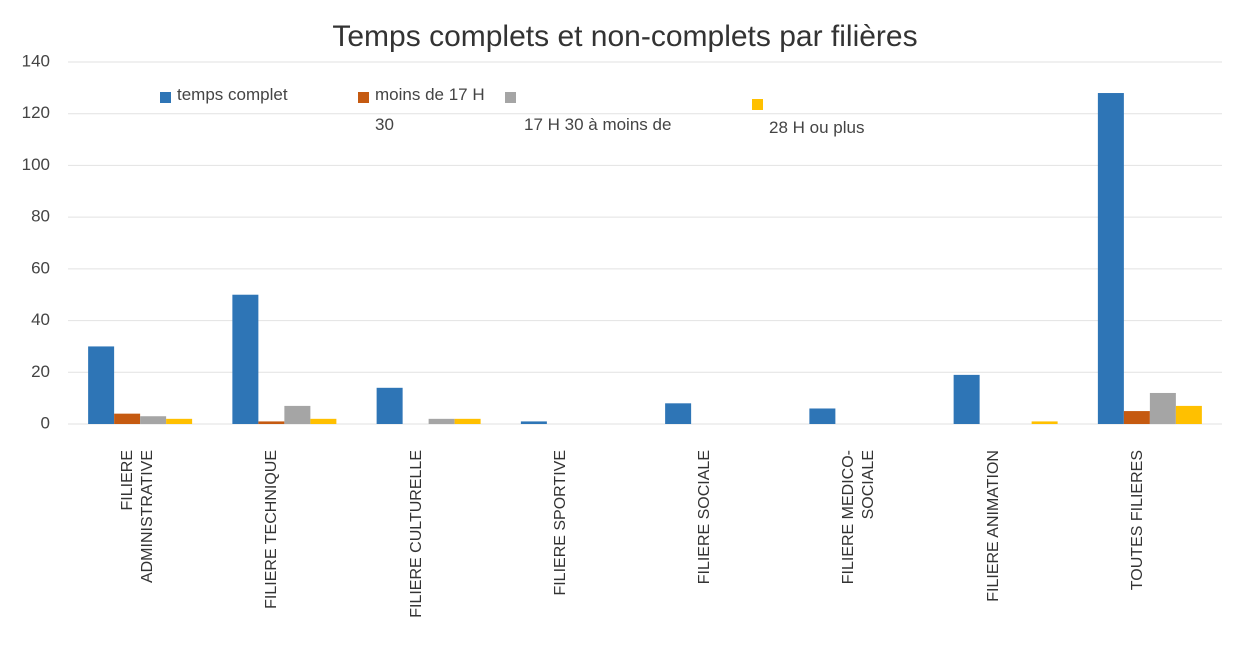  Describe the element at coordinates (430, 109) in the screenshot. I see `legend-label: moins de 17 H 30` at that location.